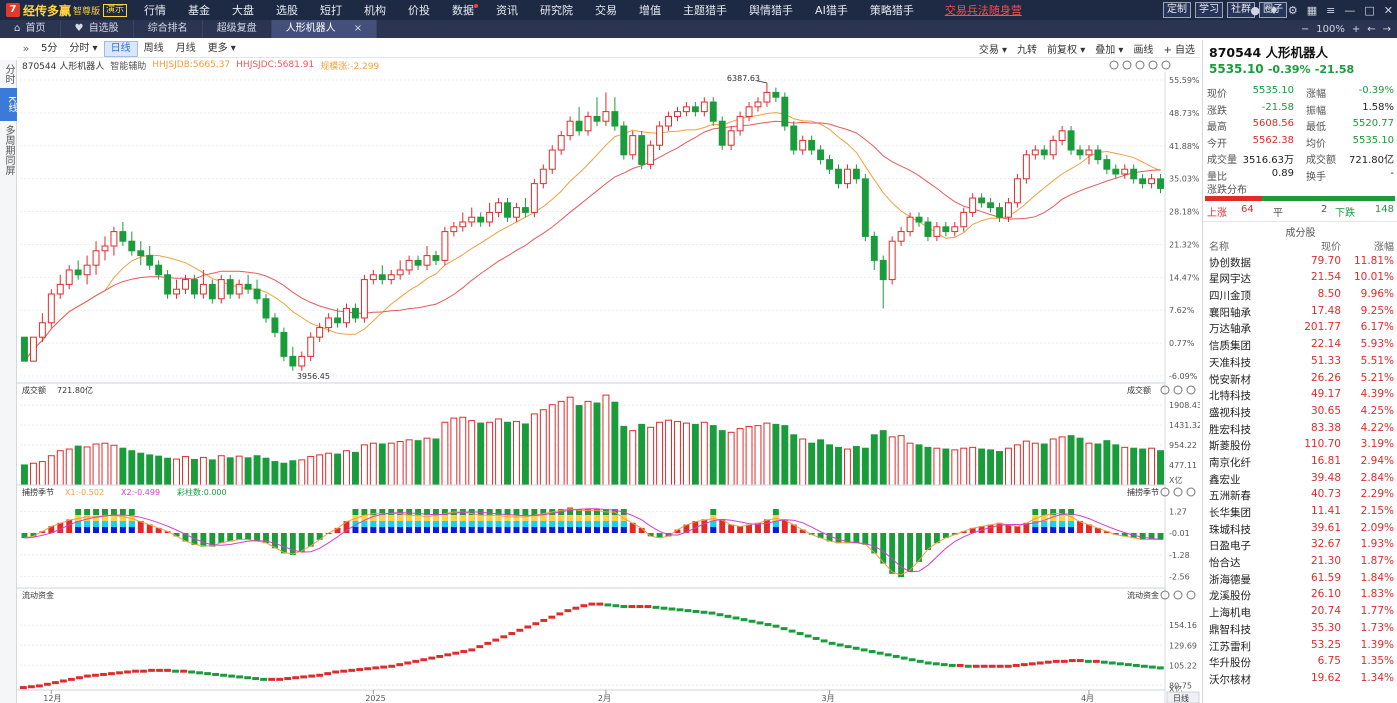 The height and width of the screenshot is (703, 1397). Describe the element at coordinates (8, 74) in the screenshot. I see `side-tab-0: 分时` at that location.